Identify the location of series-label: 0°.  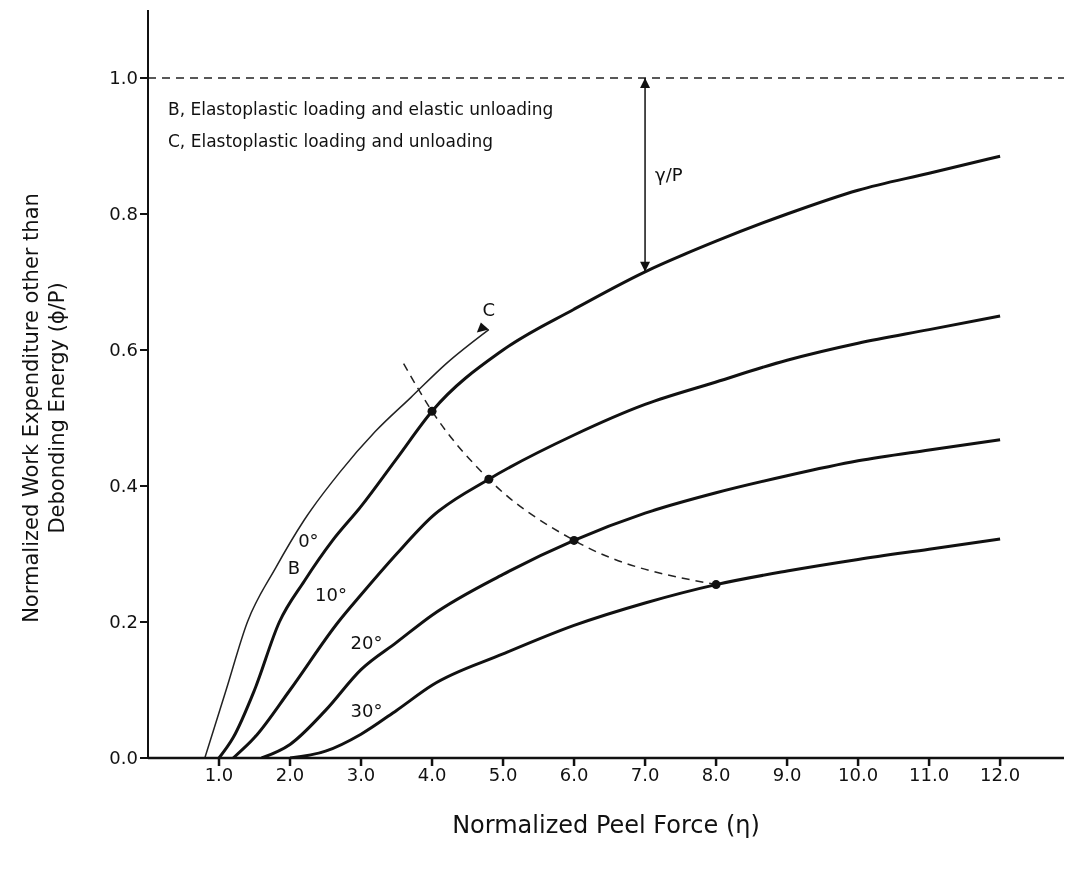
(308, 540).